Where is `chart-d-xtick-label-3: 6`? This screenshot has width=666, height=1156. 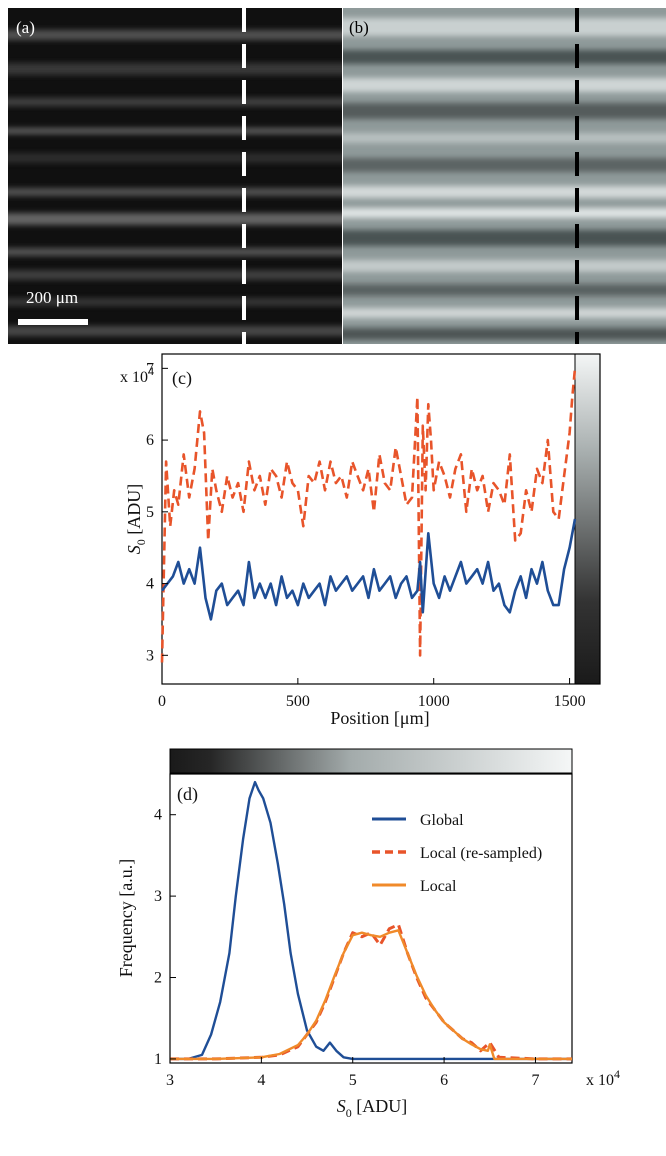 chart-d-xtick-label-3: 6 is located at coordinates (444, 1080).